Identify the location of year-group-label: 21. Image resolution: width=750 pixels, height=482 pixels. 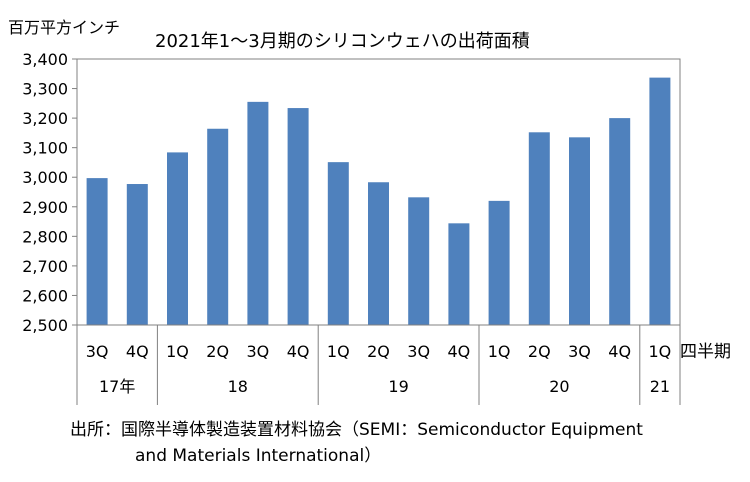
(660, 386).